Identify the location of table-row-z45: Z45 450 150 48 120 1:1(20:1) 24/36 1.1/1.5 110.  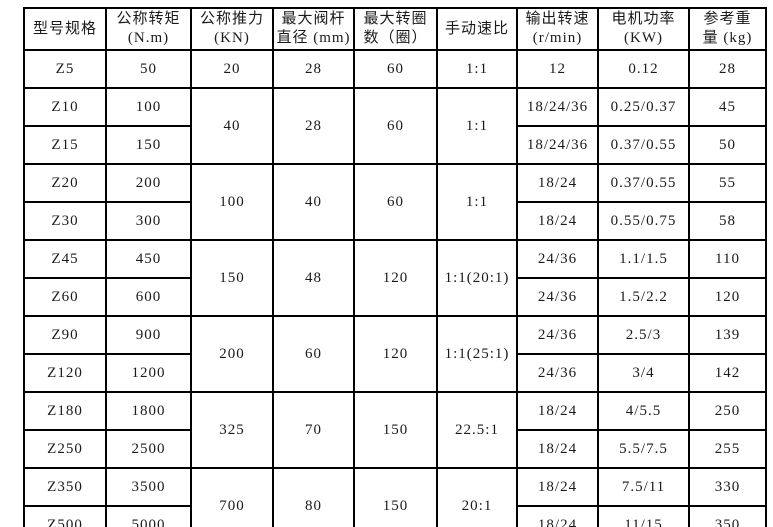
(395, 278).